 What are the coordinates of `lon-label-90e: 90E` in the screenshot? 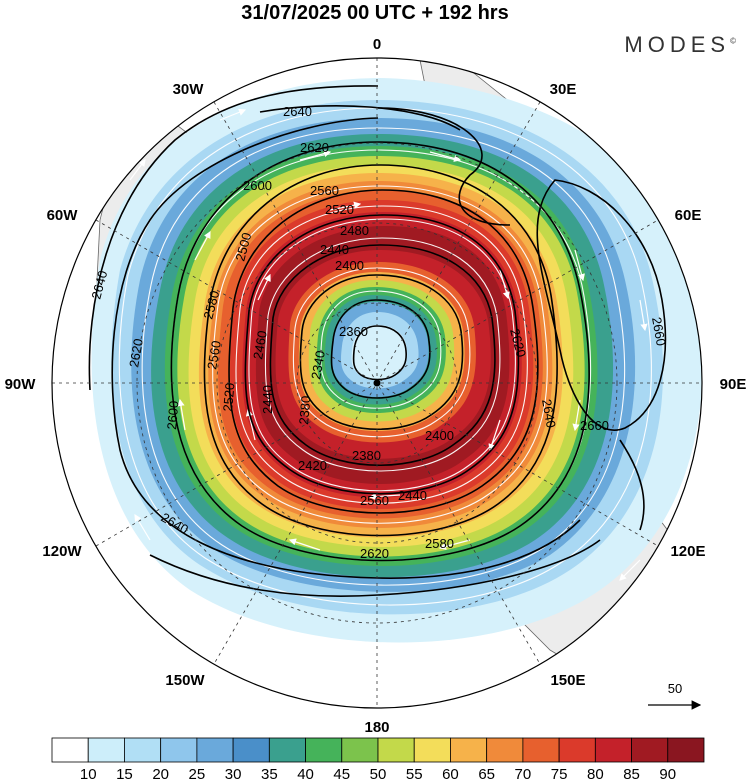 It's located at (733, 384).